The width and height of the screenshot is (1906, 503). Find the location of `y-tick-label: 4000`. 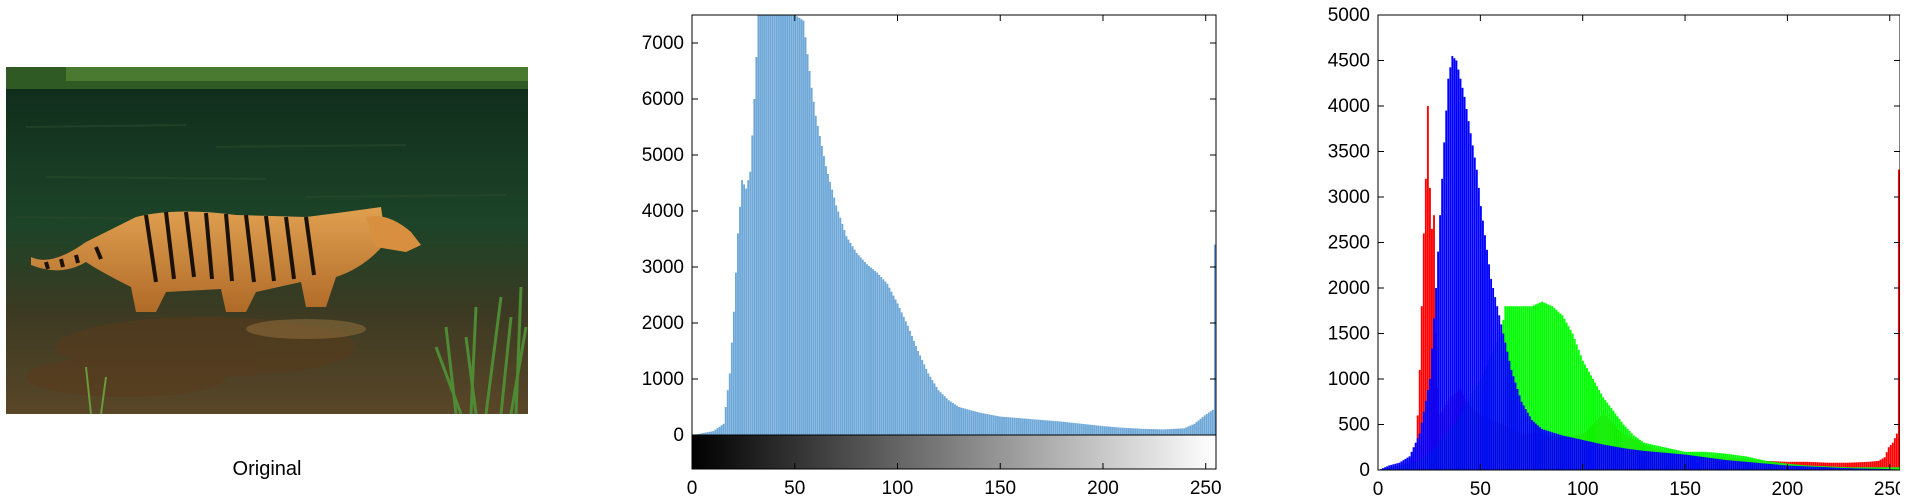

y-tick-label: 4000 is located at coordinates (1349, 106).